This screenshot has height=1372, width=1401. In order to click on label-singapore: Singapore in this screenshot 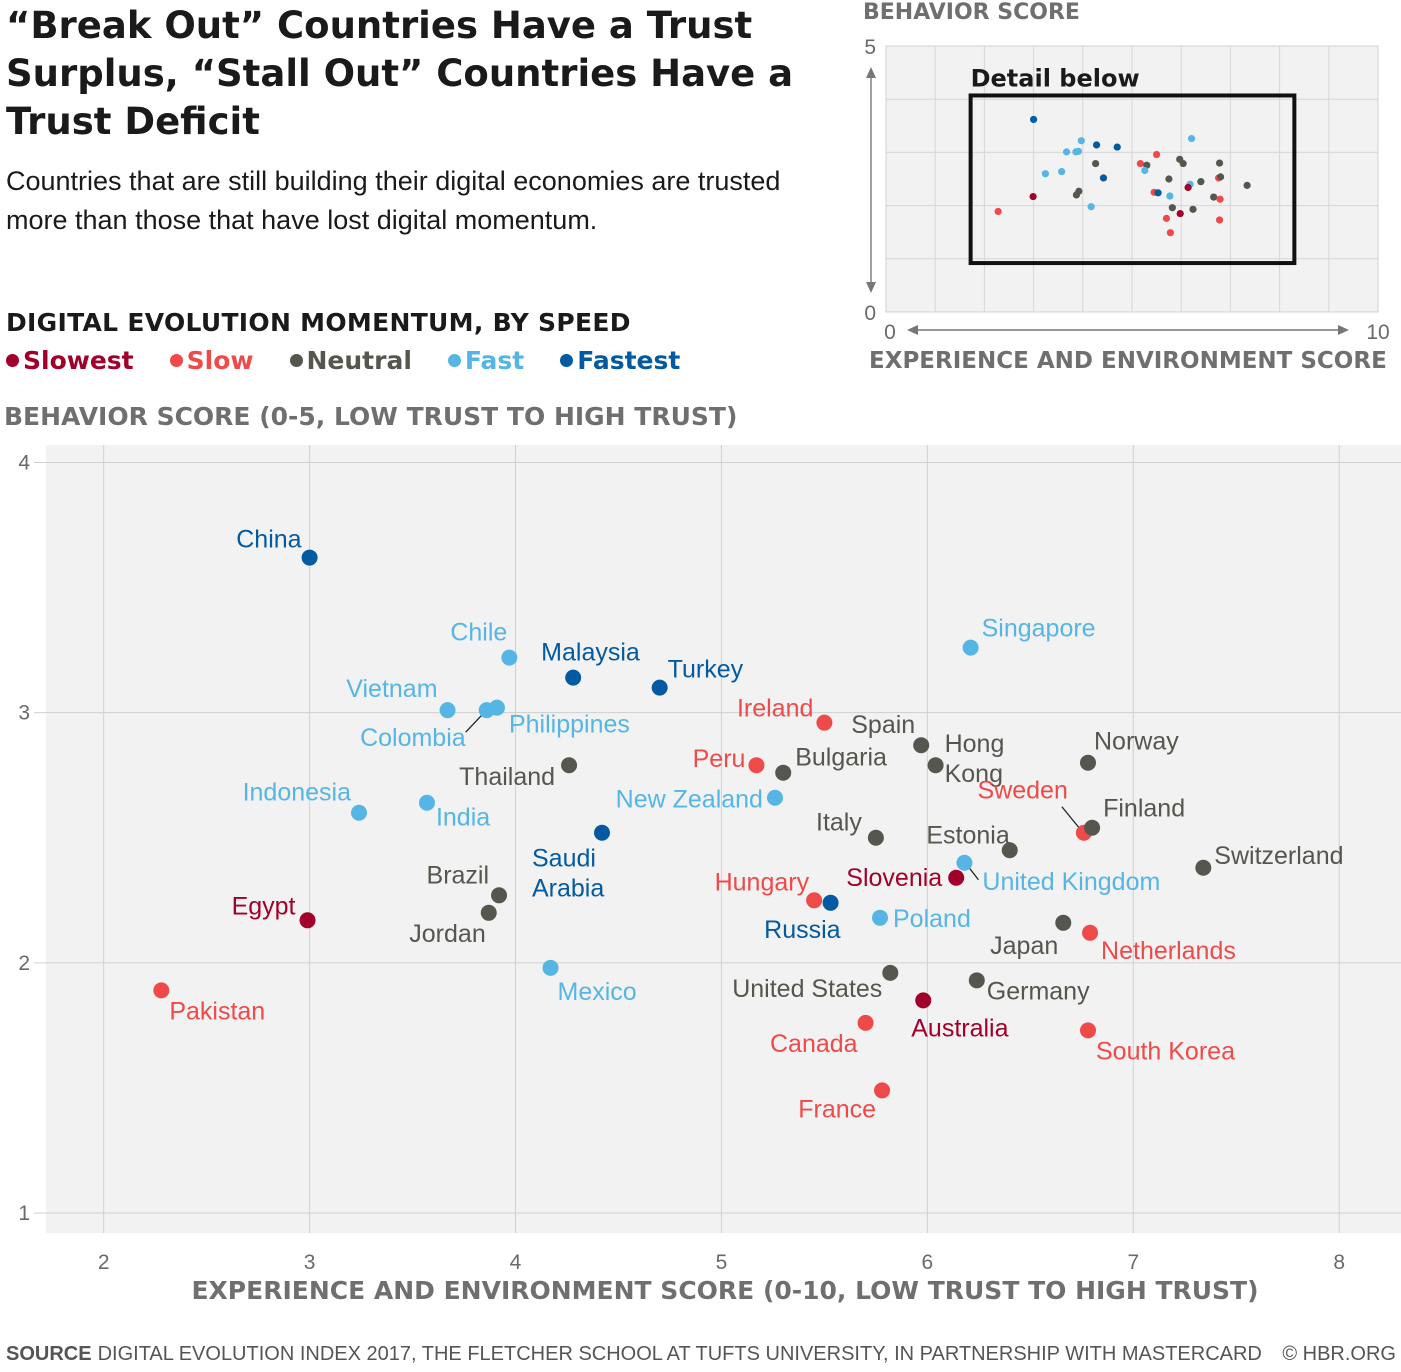, I will do `click(1039, 629)`.